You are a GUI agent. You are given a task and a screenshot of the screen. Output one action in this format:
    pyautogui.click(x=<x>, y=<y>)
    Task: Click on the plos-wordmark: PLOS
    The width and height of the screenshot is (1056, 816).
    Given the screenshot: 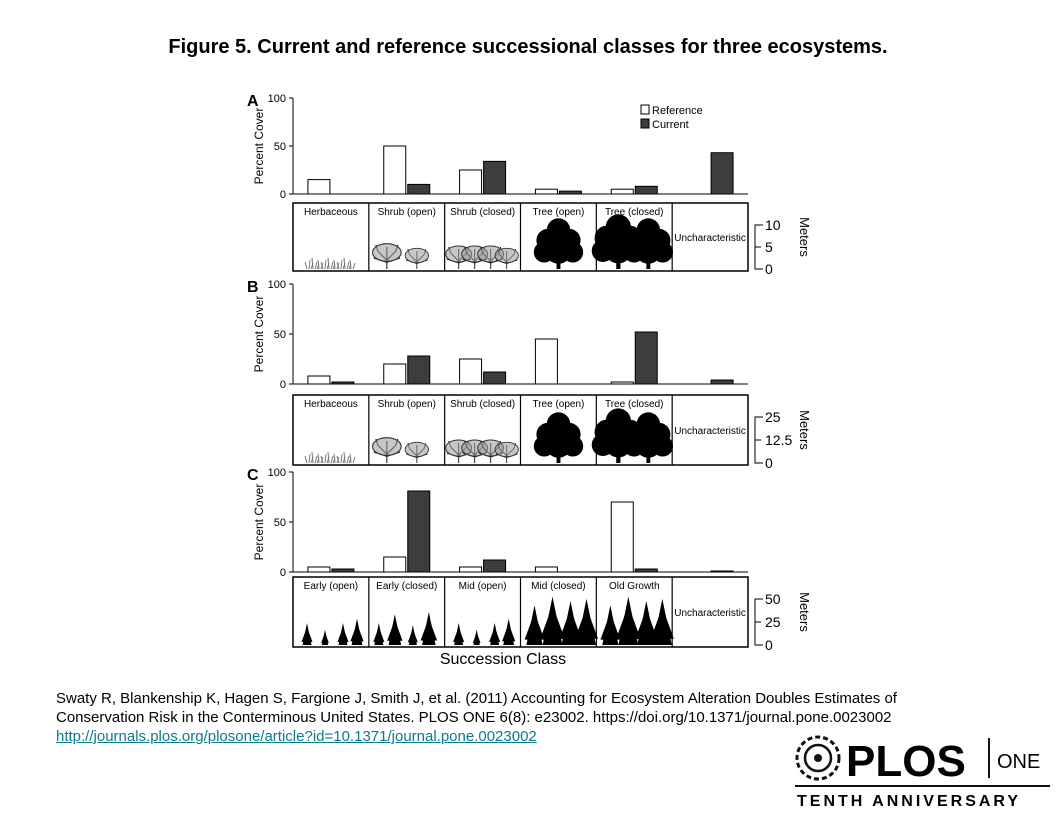 What is the action you would take?
    pyautogui.click(x=906, y=761)
    